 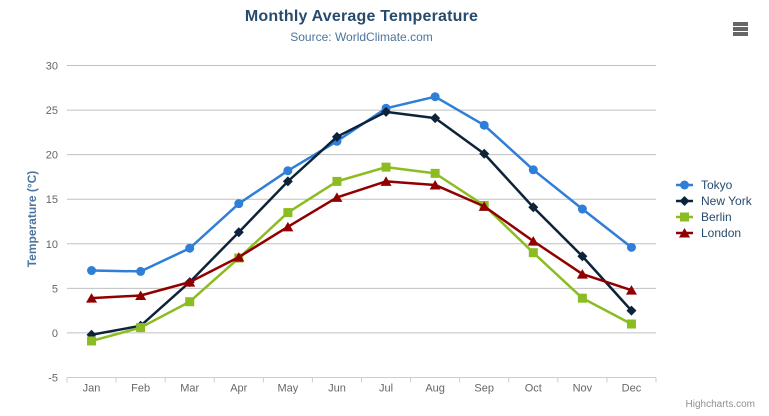 I want to click on x-tick-label: Feb, so click(x=140, y=389).